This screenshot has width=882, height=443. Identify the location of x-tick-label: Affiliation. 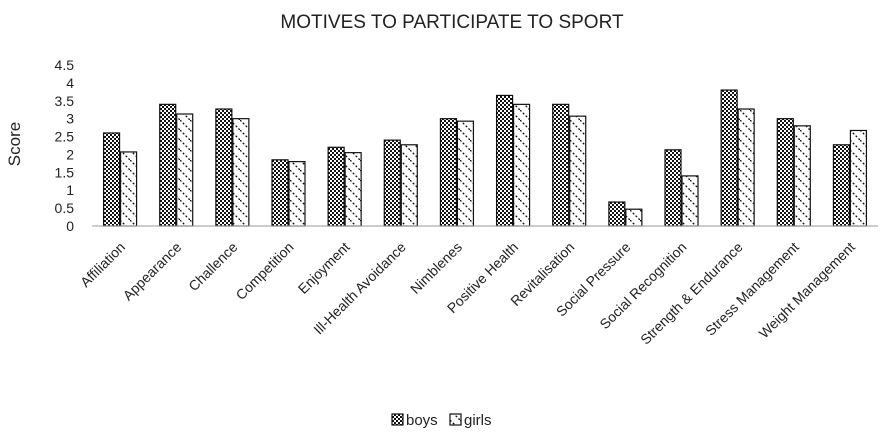
(102, 264).